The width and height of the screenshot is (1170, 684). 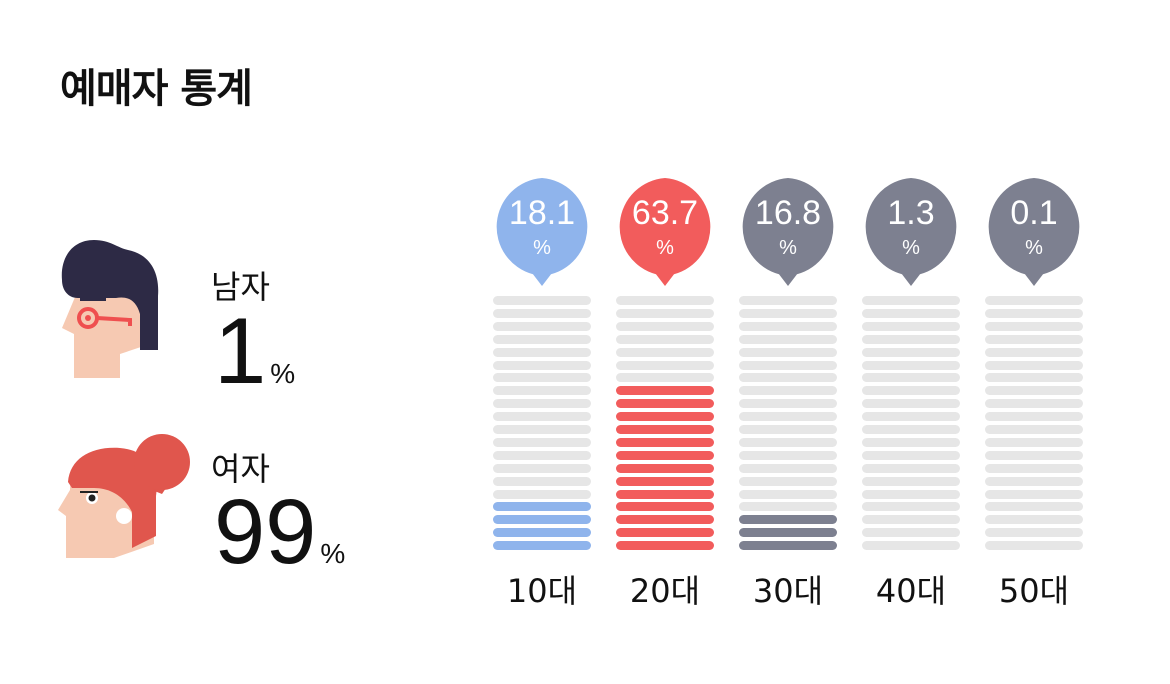 What do you see at coordinates (542, 213) in the screenshot?
I see `age-value-label: 18.1` at bounding box center [542, 213].